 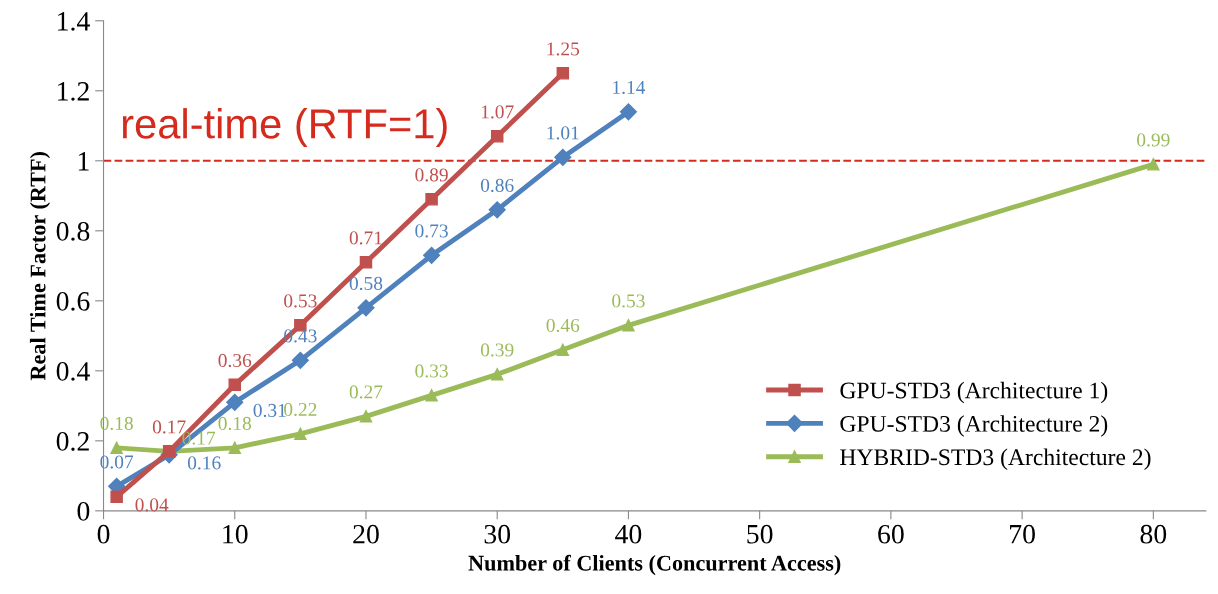 What do you see at coordinates (1153, 140) in the screenshot?
I see `data-label: 0.99` at bounding box center [1153, 140].